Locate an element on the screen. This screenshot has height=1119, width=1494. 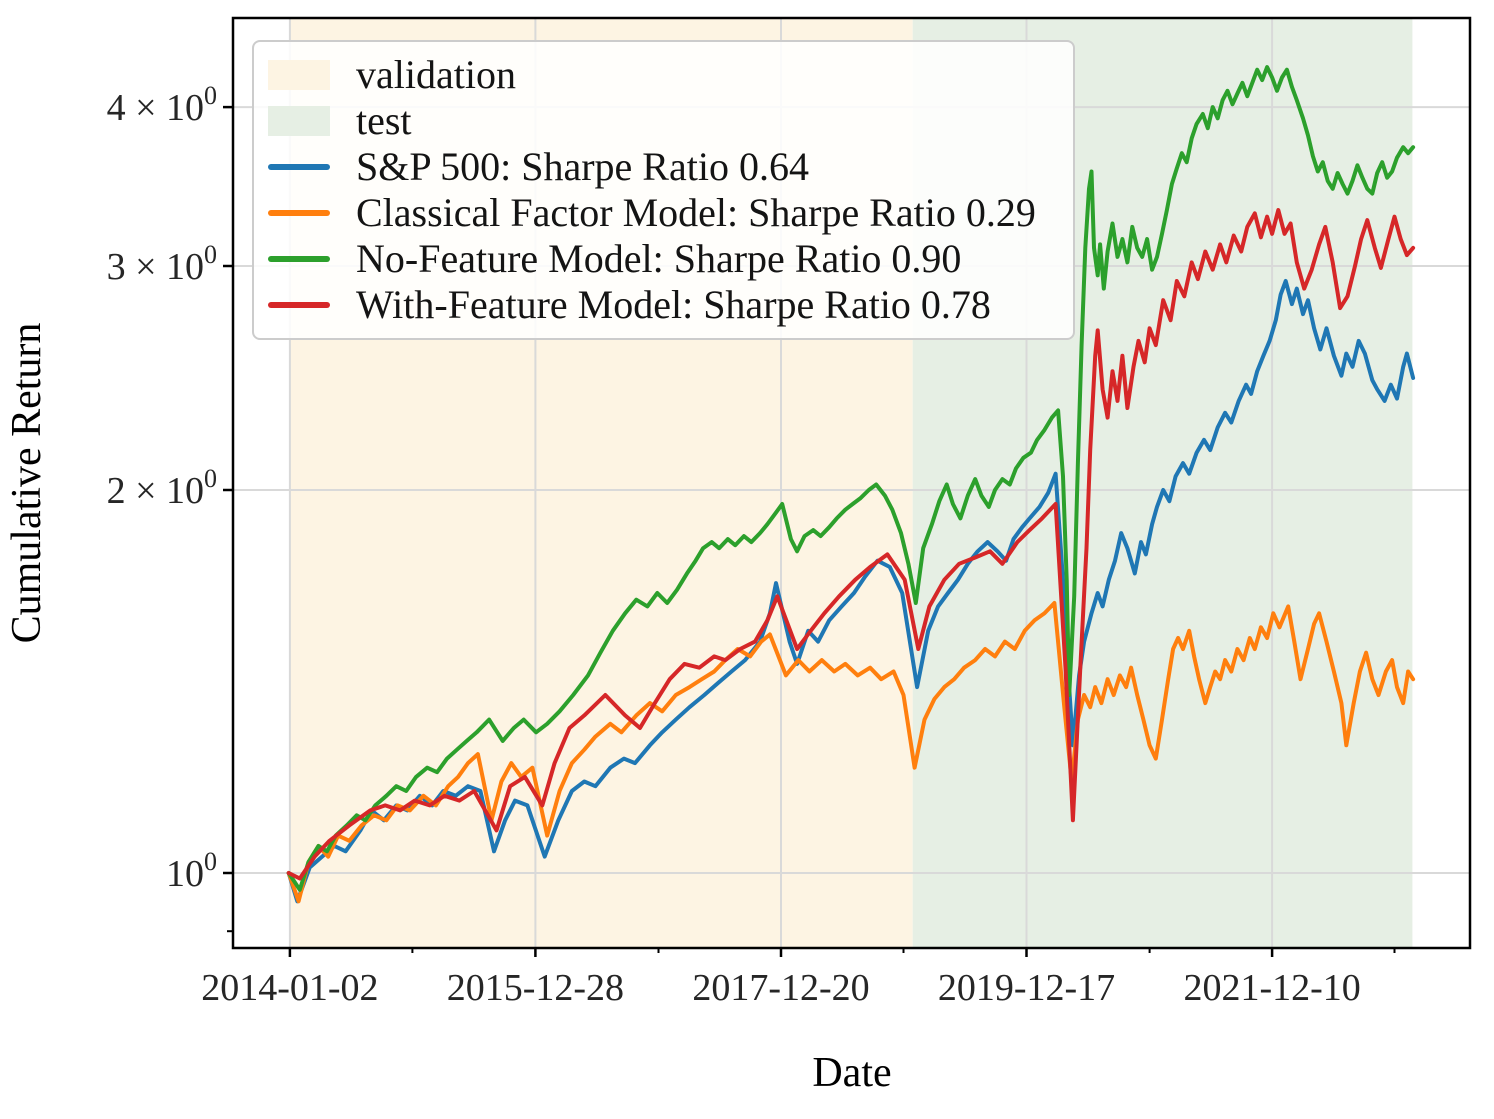
legend-line-swatch-classical-factor-model is located at coordinates (299, 213).